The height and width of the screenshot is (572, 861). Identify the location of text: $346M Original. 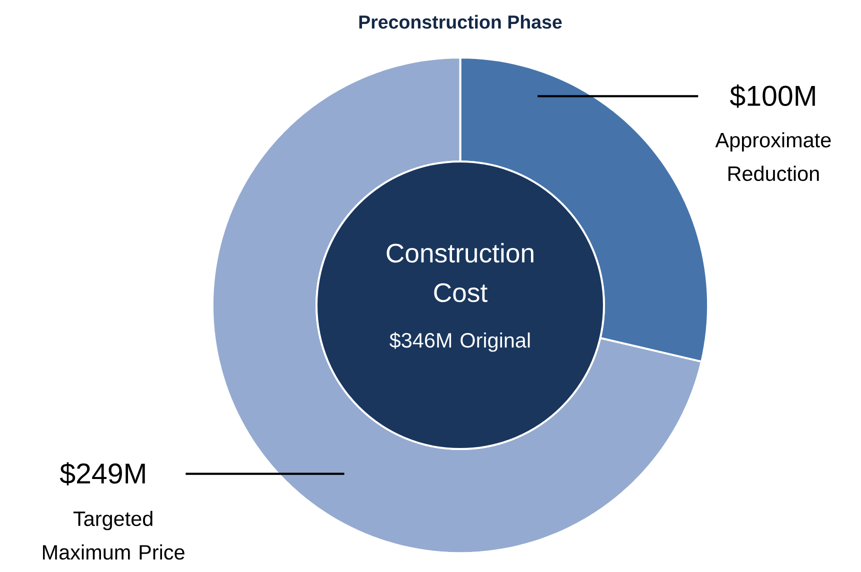
(460, 342).